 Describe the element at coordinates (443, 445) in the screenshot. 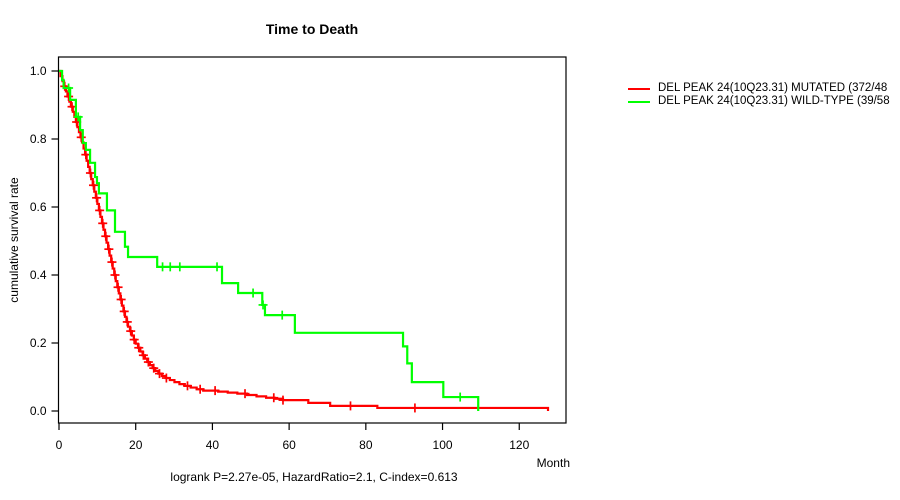

I see `x-tick-label: 100` at that location.